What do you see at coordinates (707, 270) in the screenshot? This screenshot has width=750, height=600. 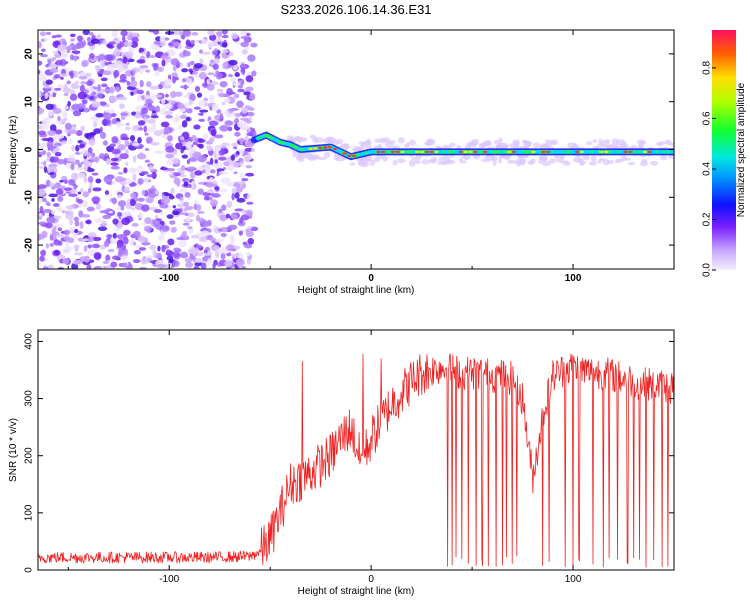 I see `colorbar-tick-label: 0.0` at bounding box center [707, 270].